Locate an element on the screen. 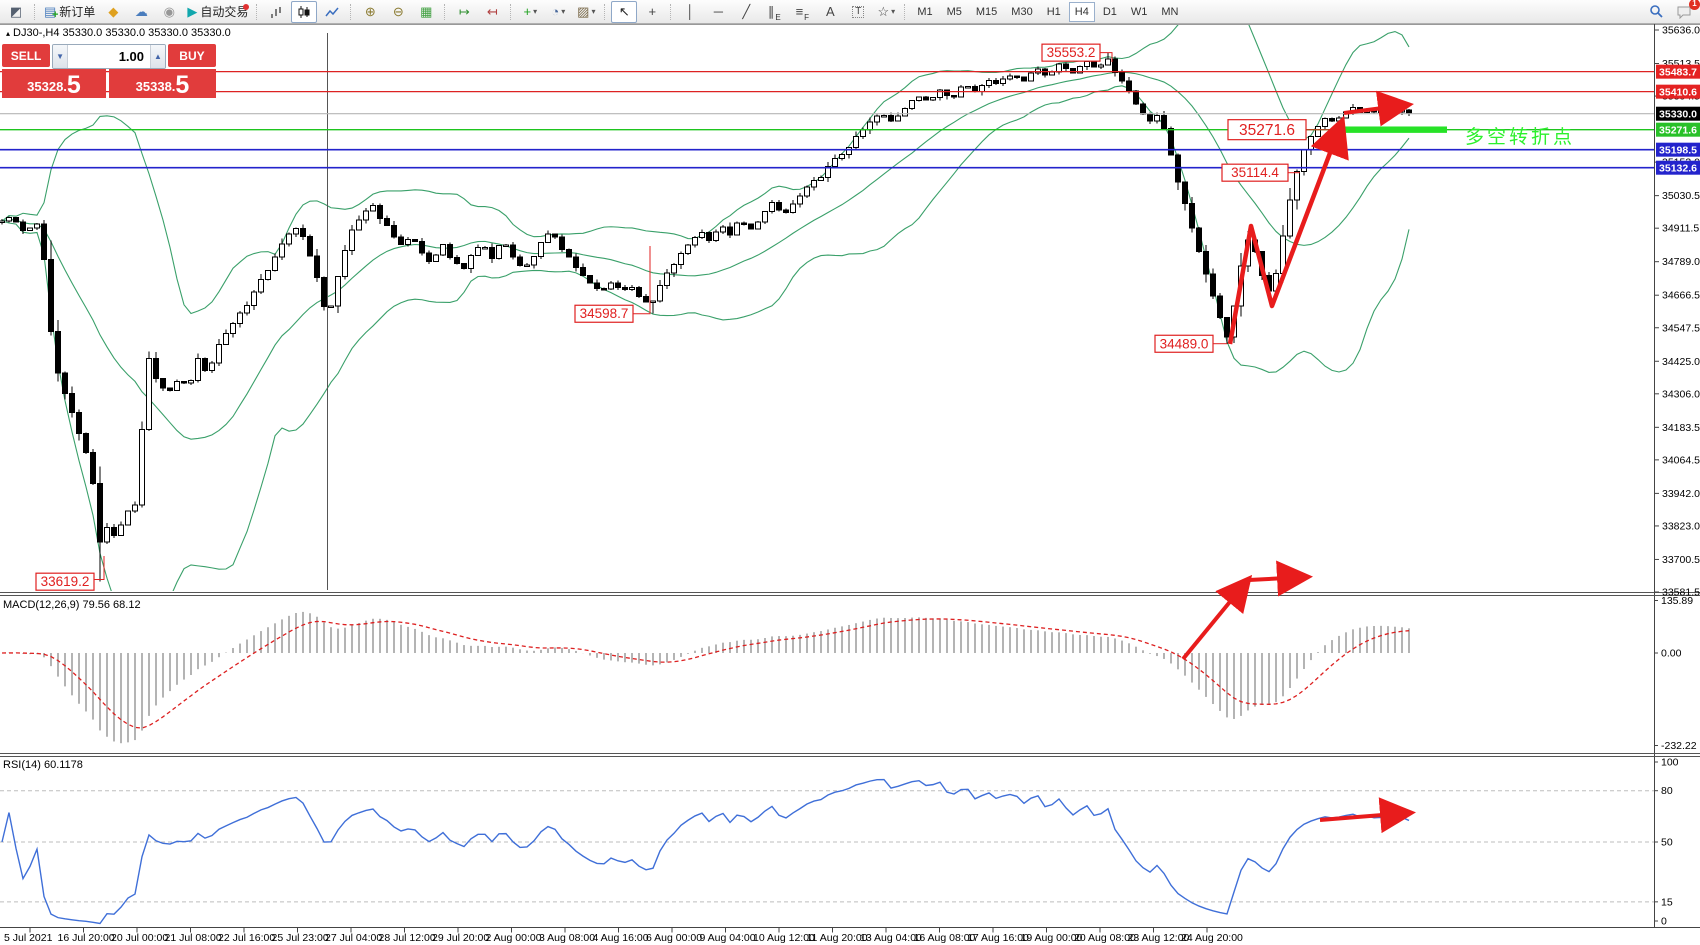  time-axis-label: 6 Aug 00:00 is located at coordinates (674, 938).